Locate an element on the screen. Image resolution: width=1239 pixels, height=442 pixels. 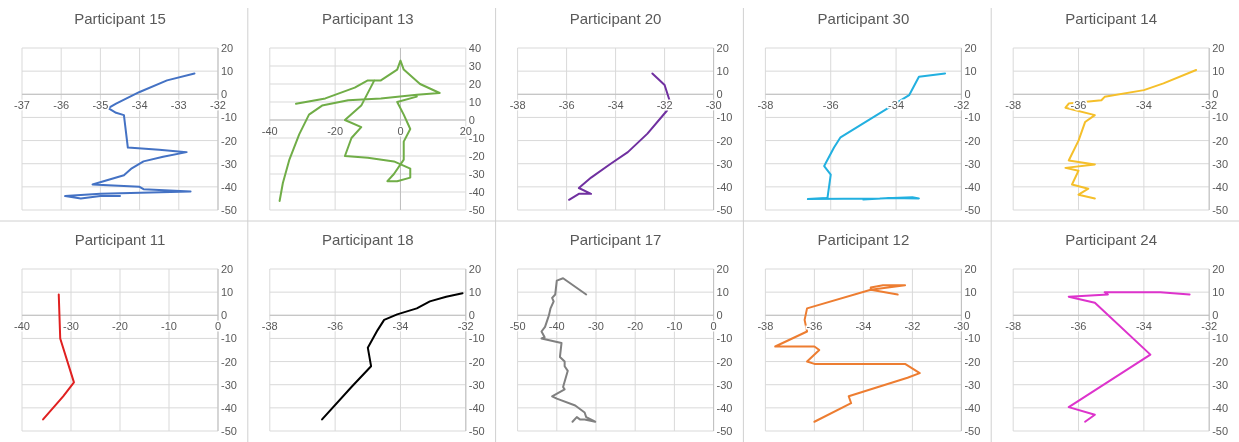
y-tick-label: 40 is located at coordinates (475, 48).